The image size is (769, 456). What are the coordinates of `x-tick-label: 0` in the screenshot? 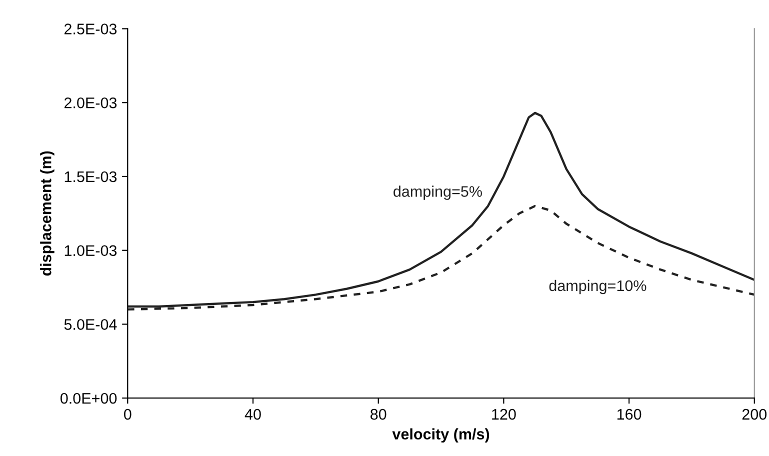 It's located at (128, 414).